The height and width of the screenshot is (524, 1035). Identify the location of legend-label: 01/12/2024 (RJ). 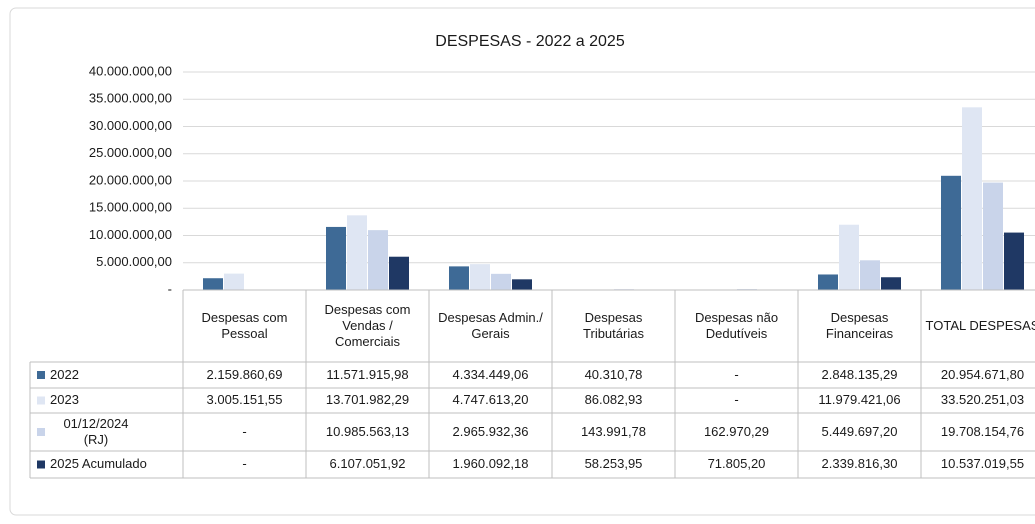
(96, 431).